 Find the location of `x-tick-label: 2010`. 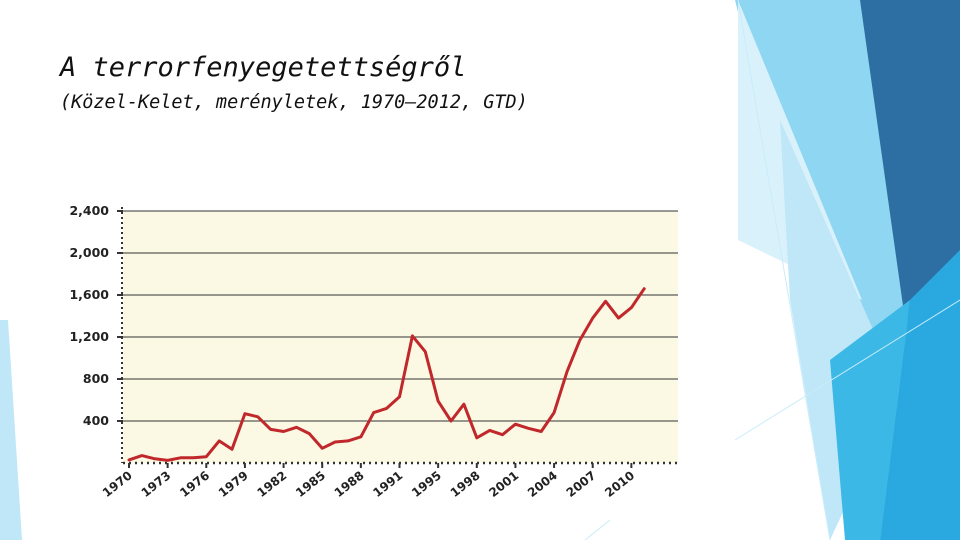

x-tick-label: 2010 is located at coordinates (619, 484).